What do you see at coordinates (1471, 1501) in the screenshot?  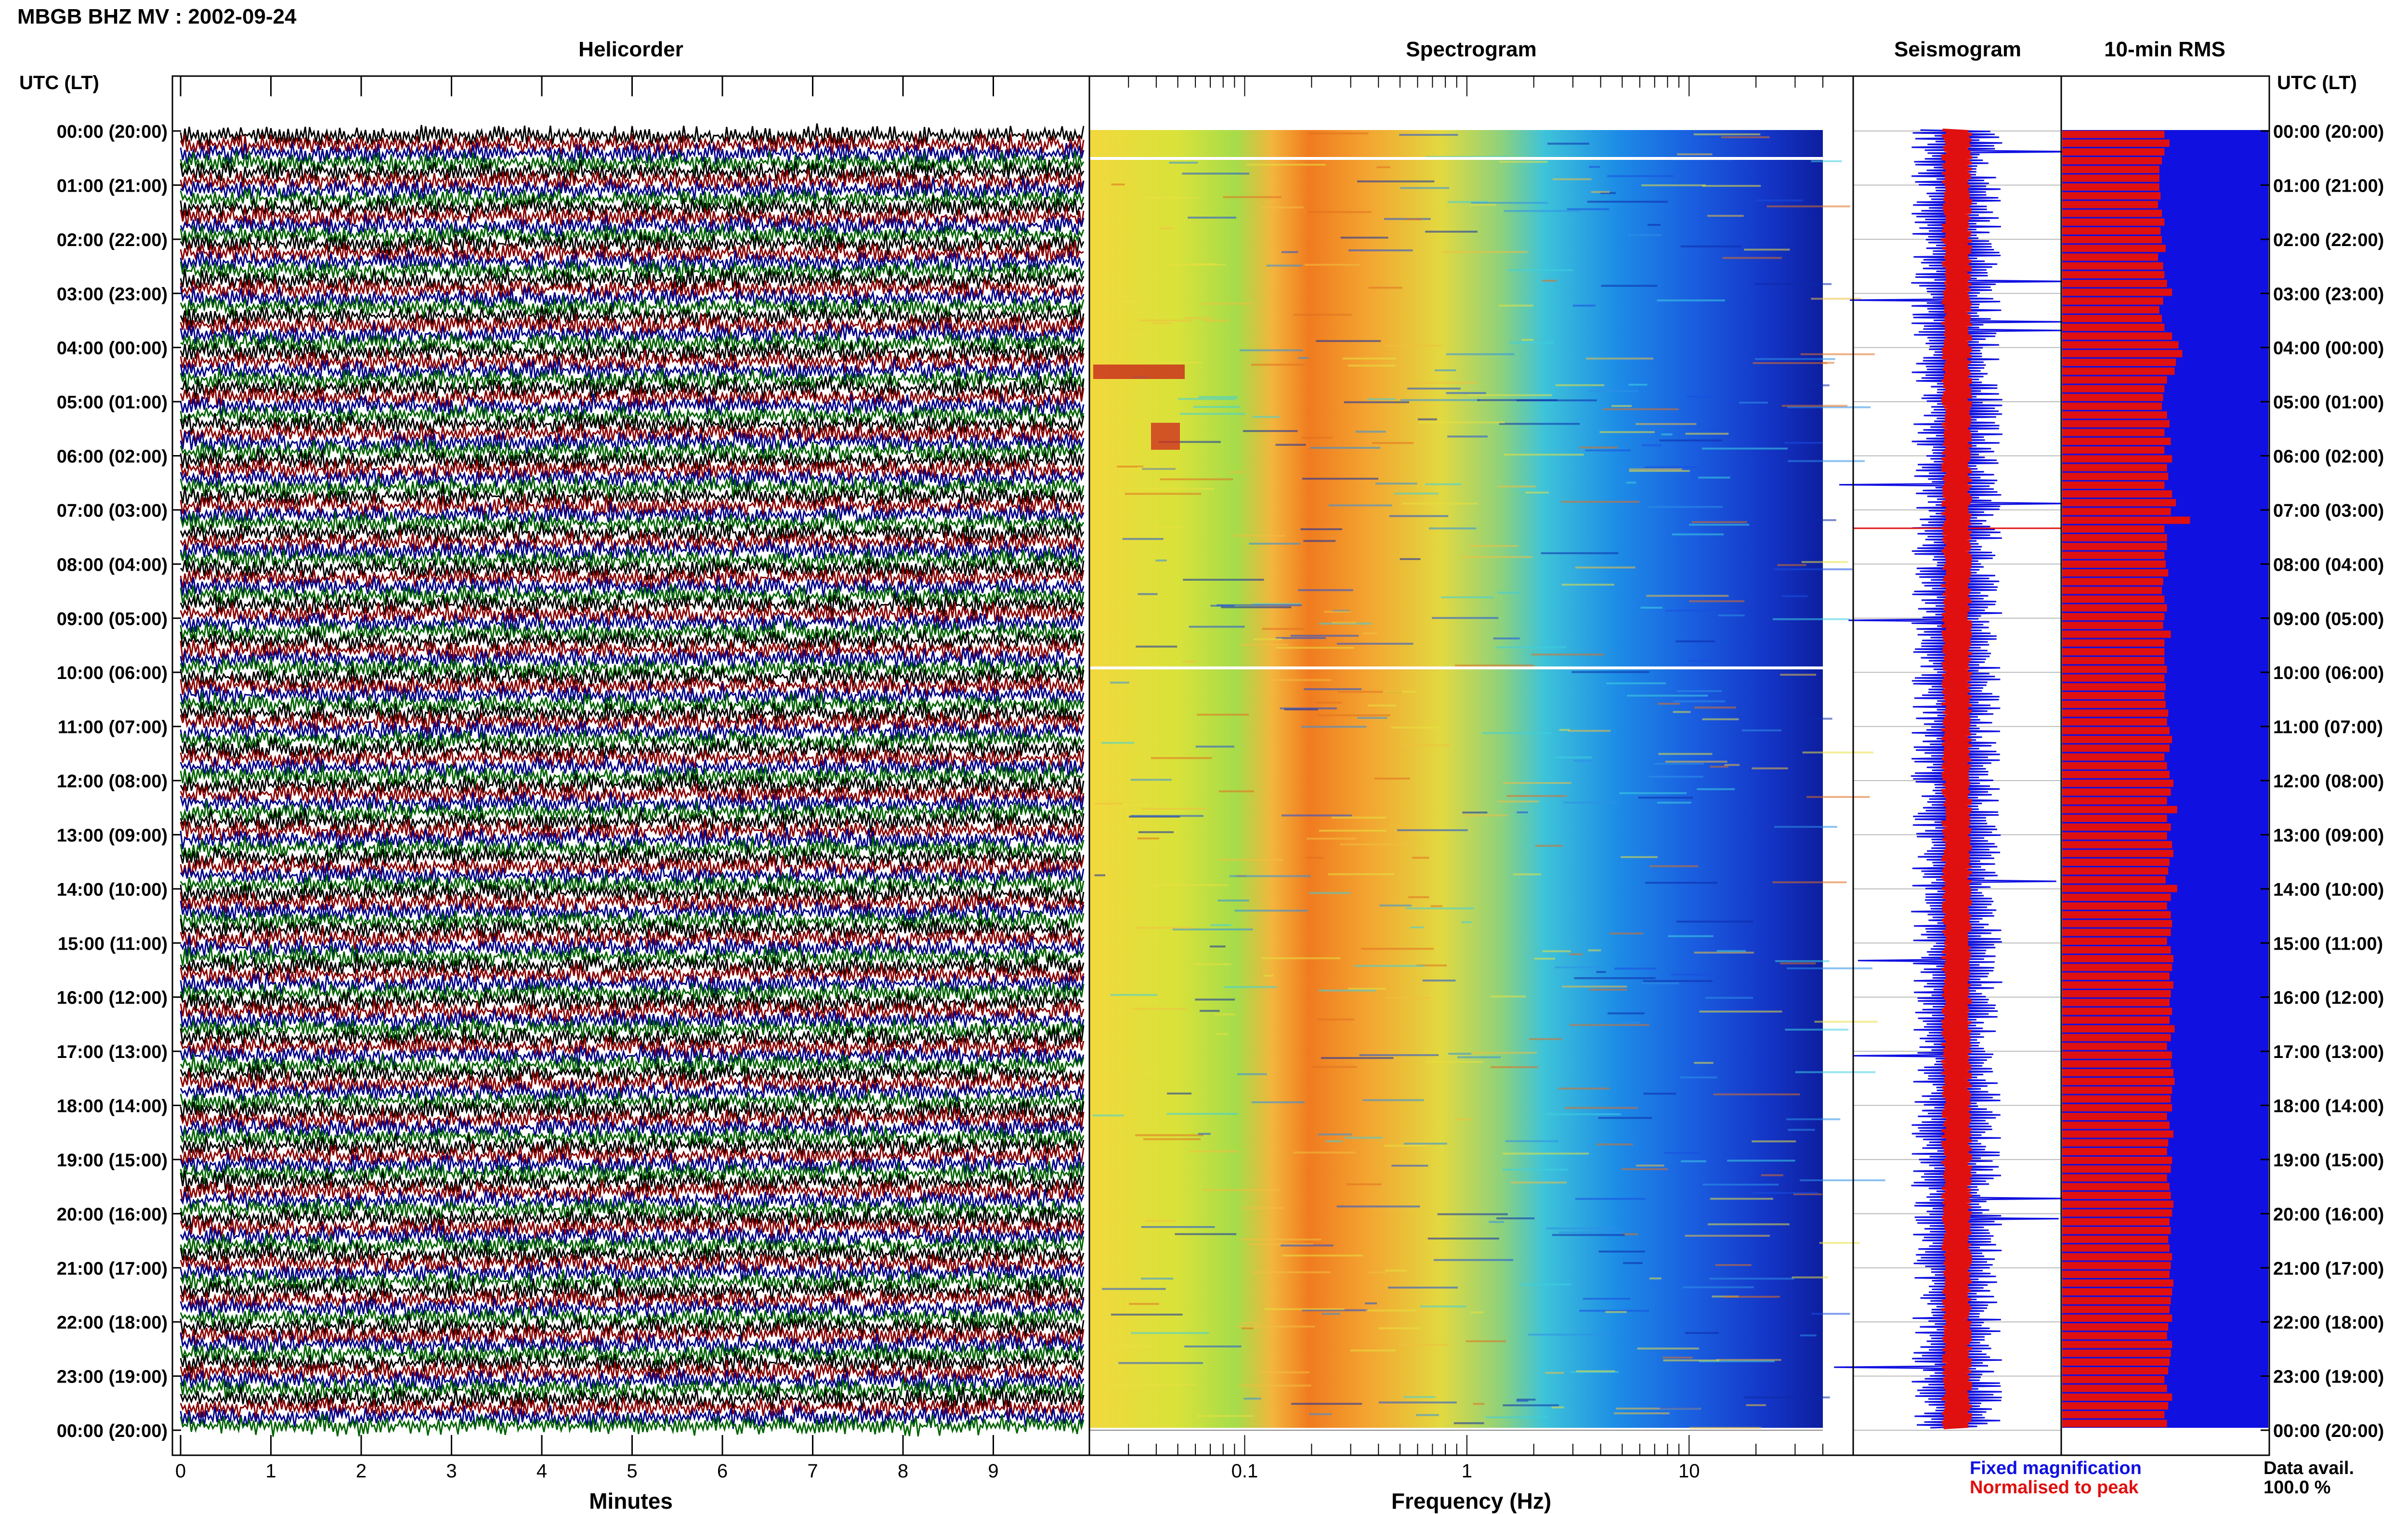 I see `x-axis-title-frequency: Frequency (Hz)` at bounding box center [1471, 1501].